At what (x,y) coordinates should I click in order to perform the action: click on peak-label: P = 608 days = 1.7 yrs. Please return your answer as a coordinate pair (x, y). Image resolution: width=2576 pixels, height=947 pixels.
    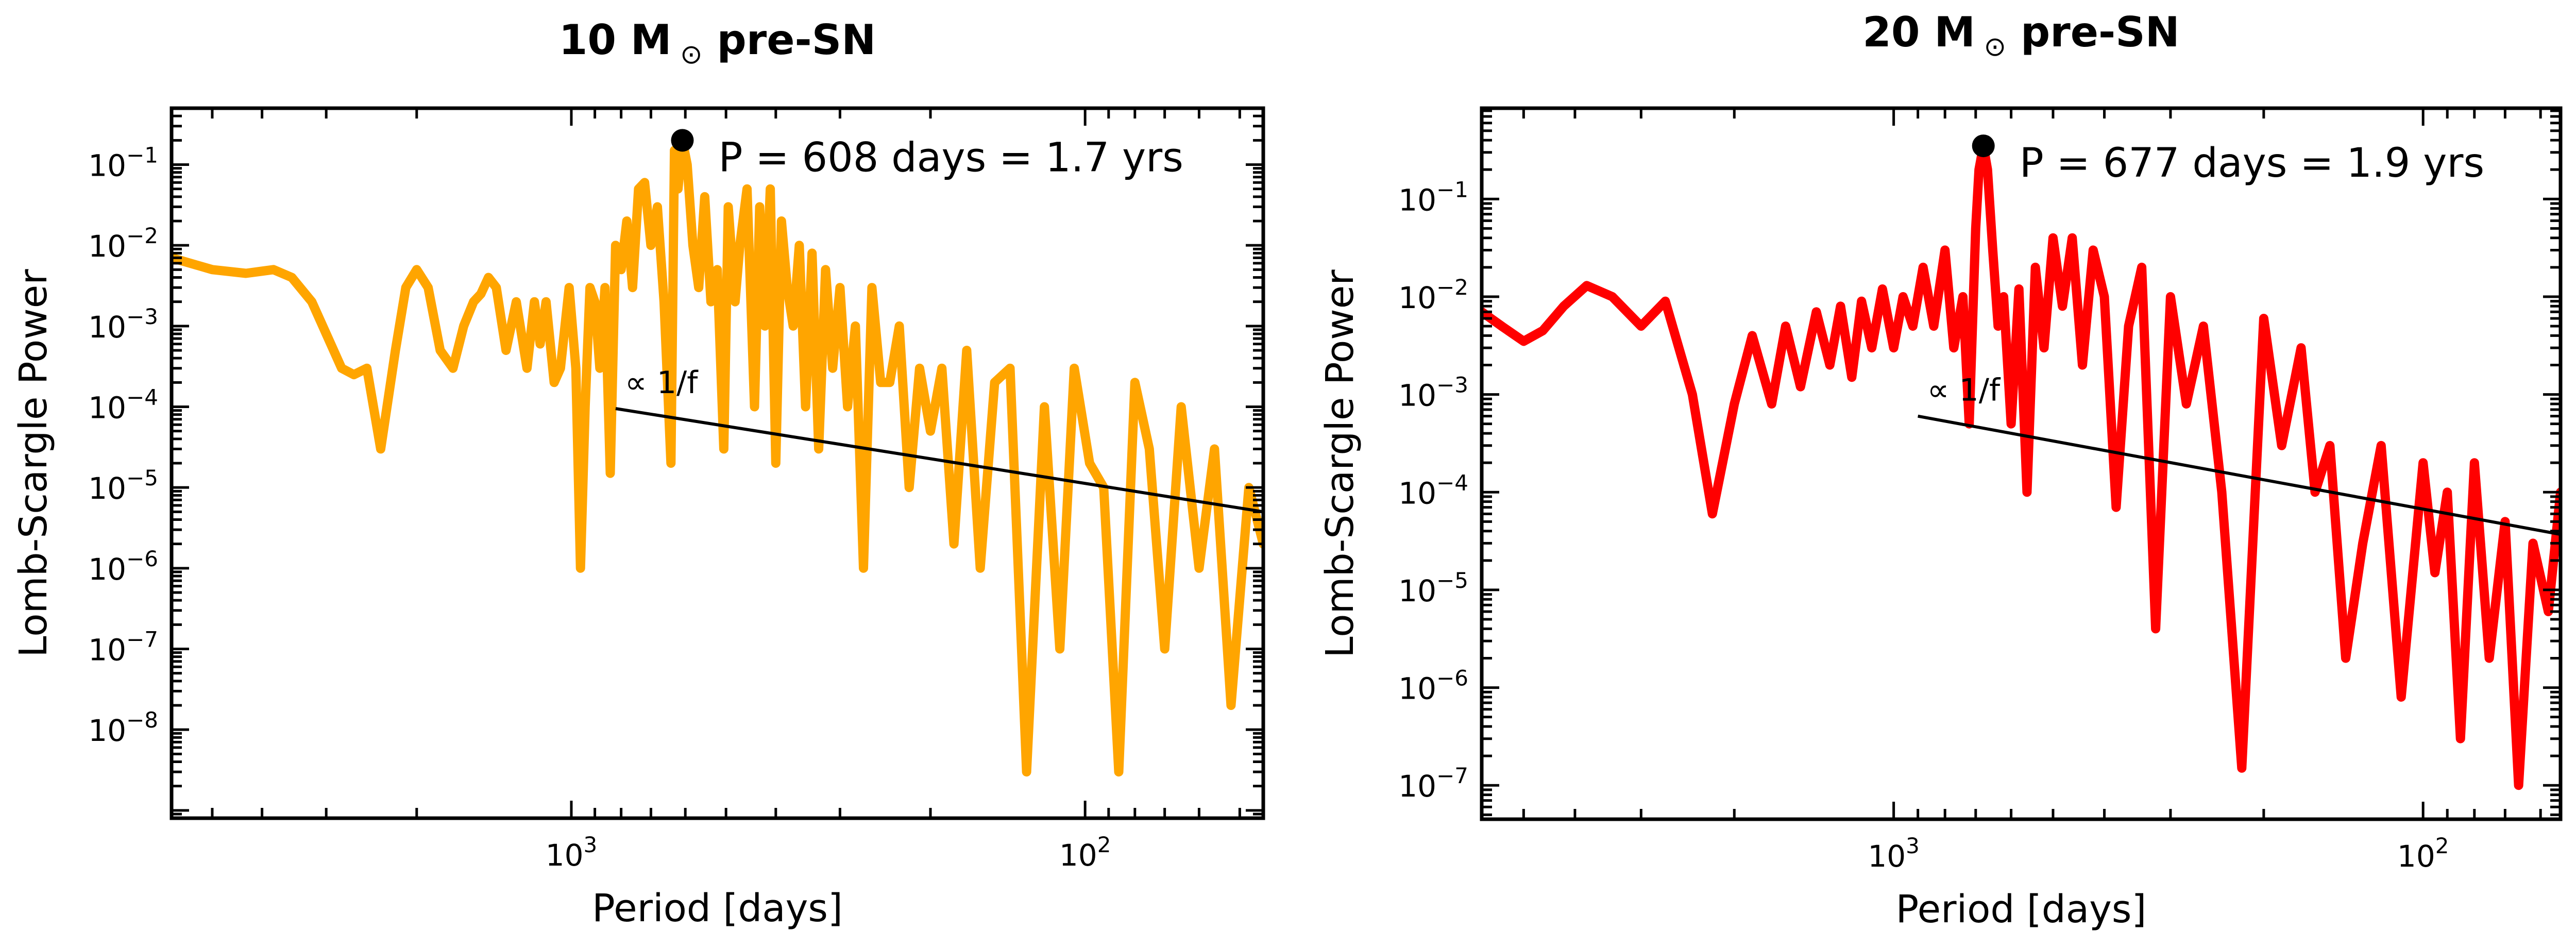
    Looking at the image, I should click on (951, 157).